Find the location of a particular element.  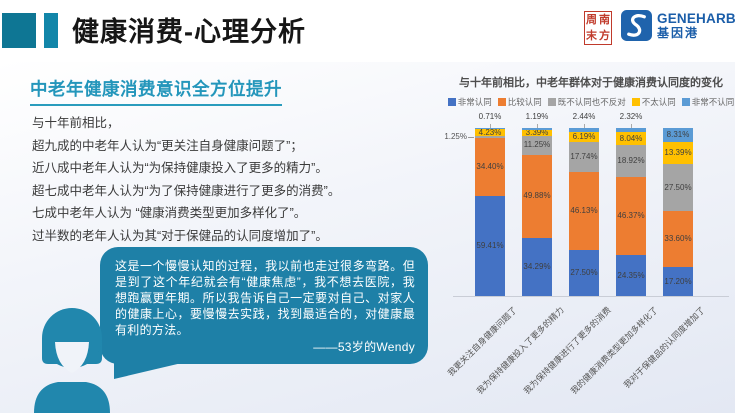

segment-value-label: 18.92% is located at coordinates (631, 161).